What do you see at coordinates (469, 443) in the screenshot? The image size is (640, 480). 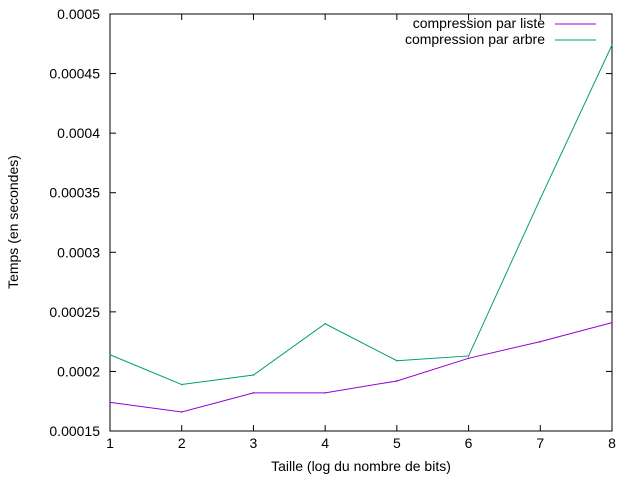 I see `x-tick-label: 6` at bounding box center [469, 443].